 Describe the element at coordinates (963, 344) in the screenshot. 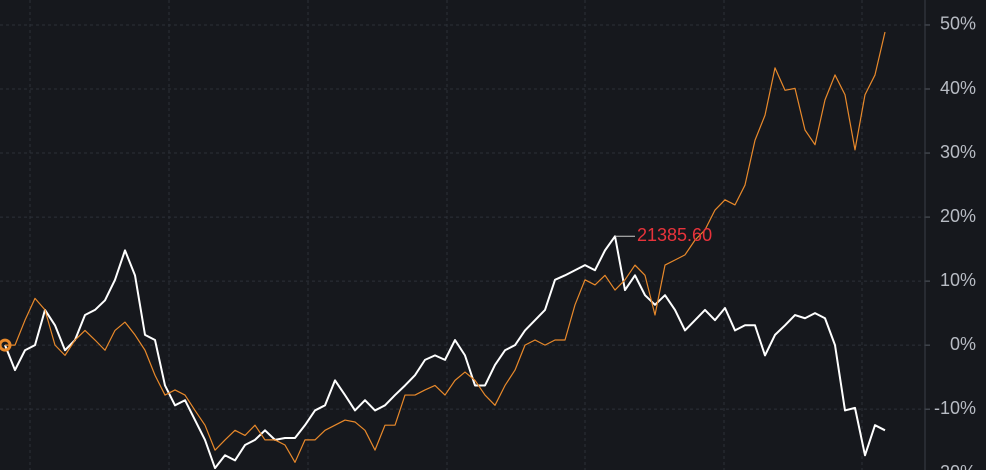

I see `y-tick-label: 0%` at that location.